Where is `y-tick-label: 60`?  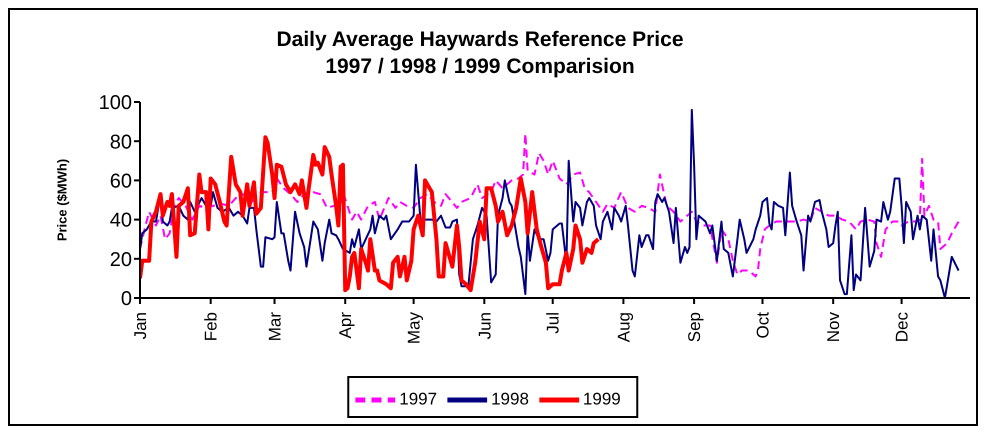
y-tick-label: 60 is located at coordinates (121, 181).